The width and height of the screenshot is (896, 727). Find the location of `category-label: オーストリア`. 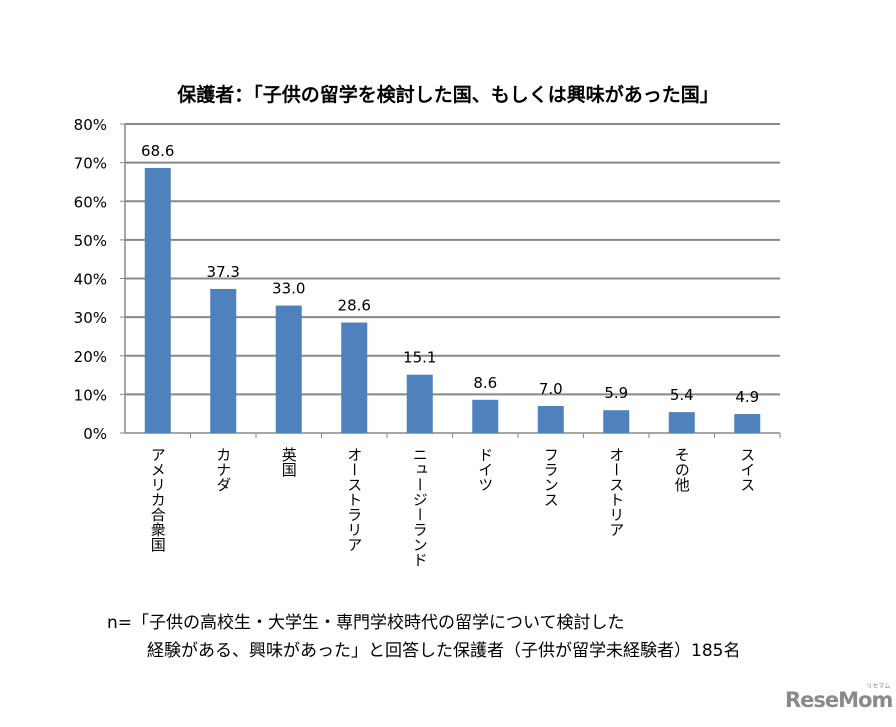

category-label: オーストリア is located at coordinates (616, 492).